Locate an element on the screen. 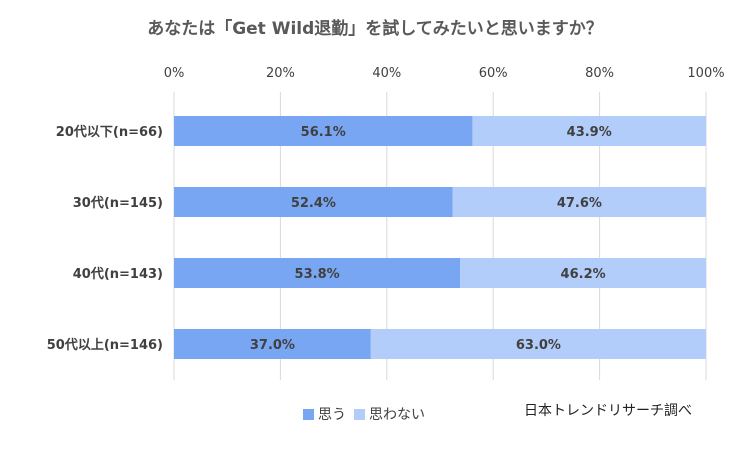  x-tick-label: 100% is located at coordinates (705, 73).